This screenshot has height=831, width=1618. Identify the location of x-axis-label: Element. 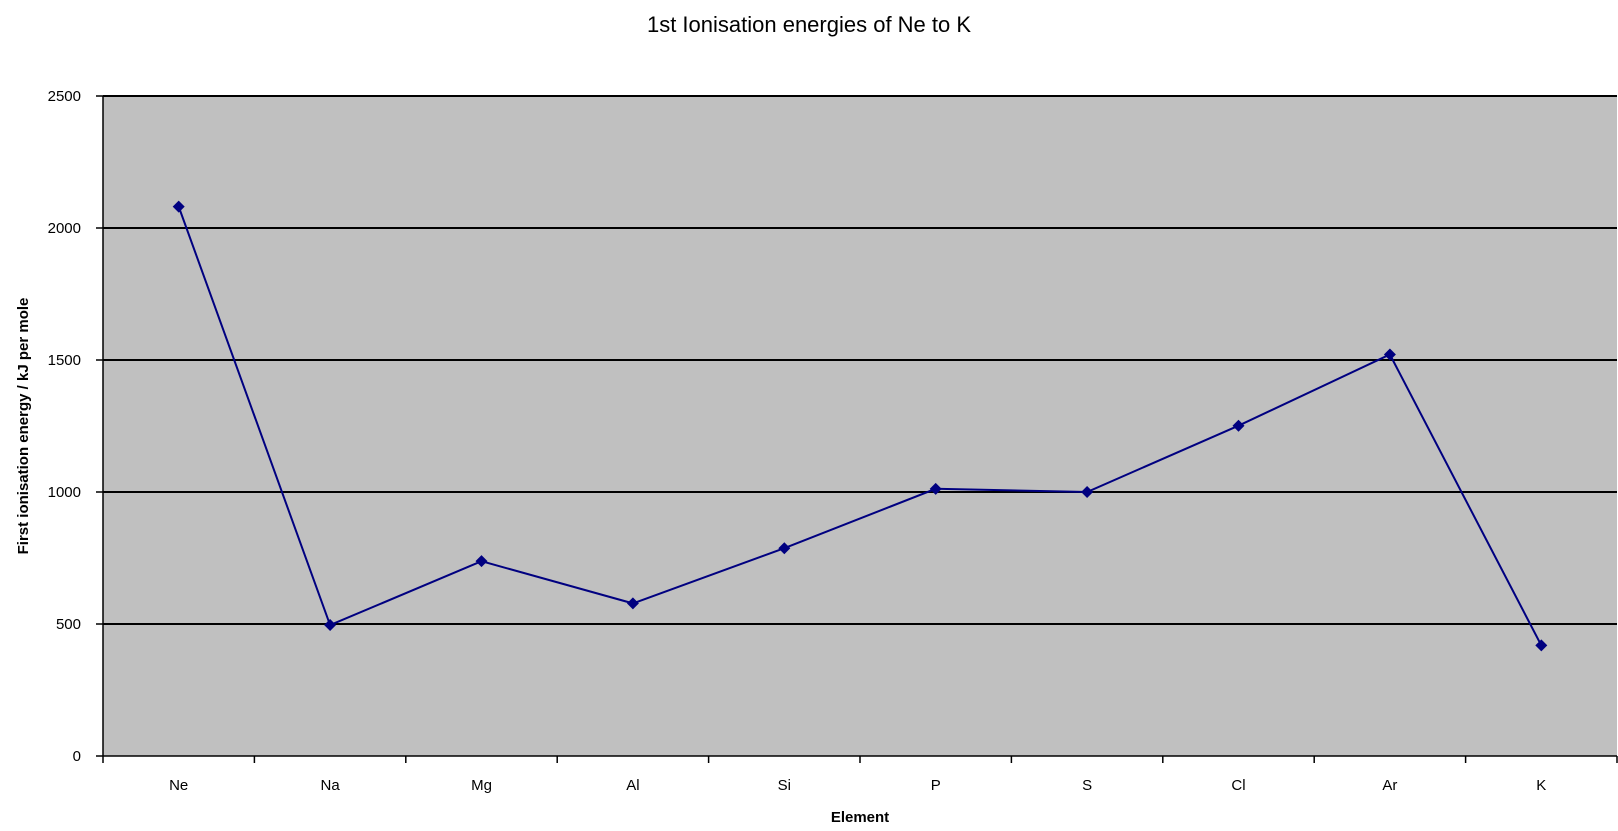
(860, 817).